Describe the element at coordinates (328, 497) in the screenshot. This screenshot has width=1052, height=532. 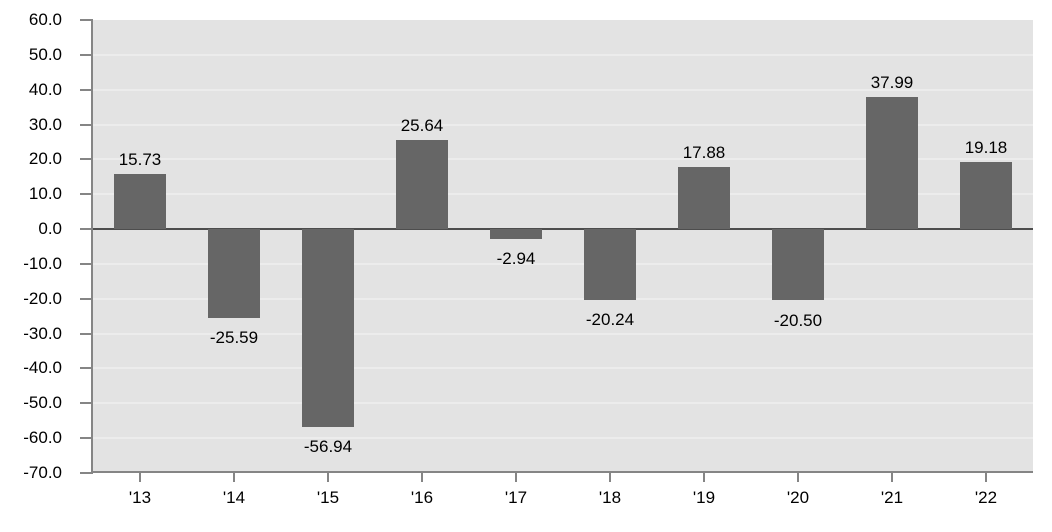
I see `x-tick-label: '15` at that location.